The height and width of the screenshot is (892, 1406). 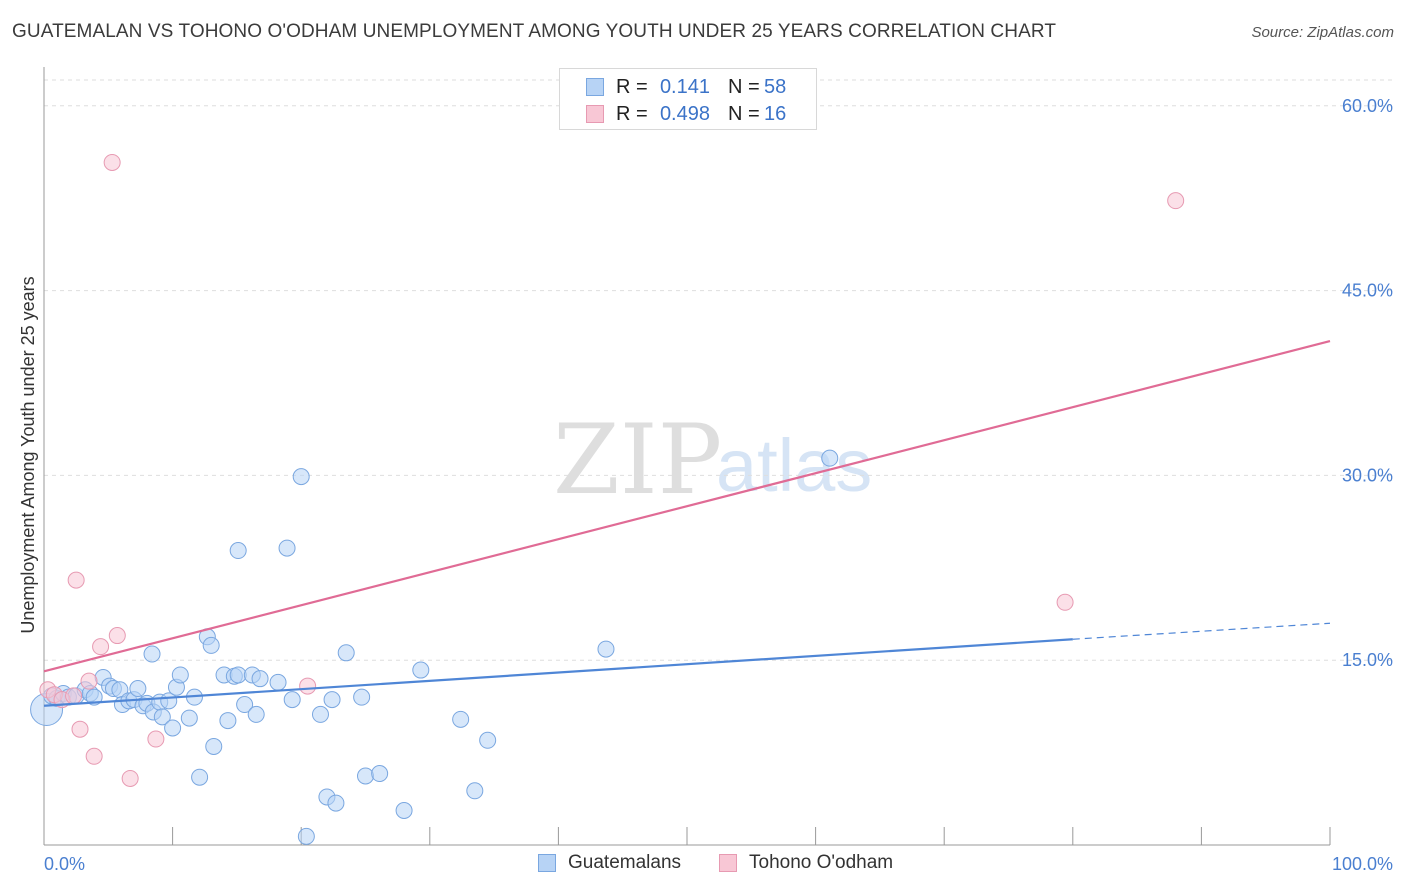 I want to click on legend-swatch-guatemalans, so click(x=595, y=87).